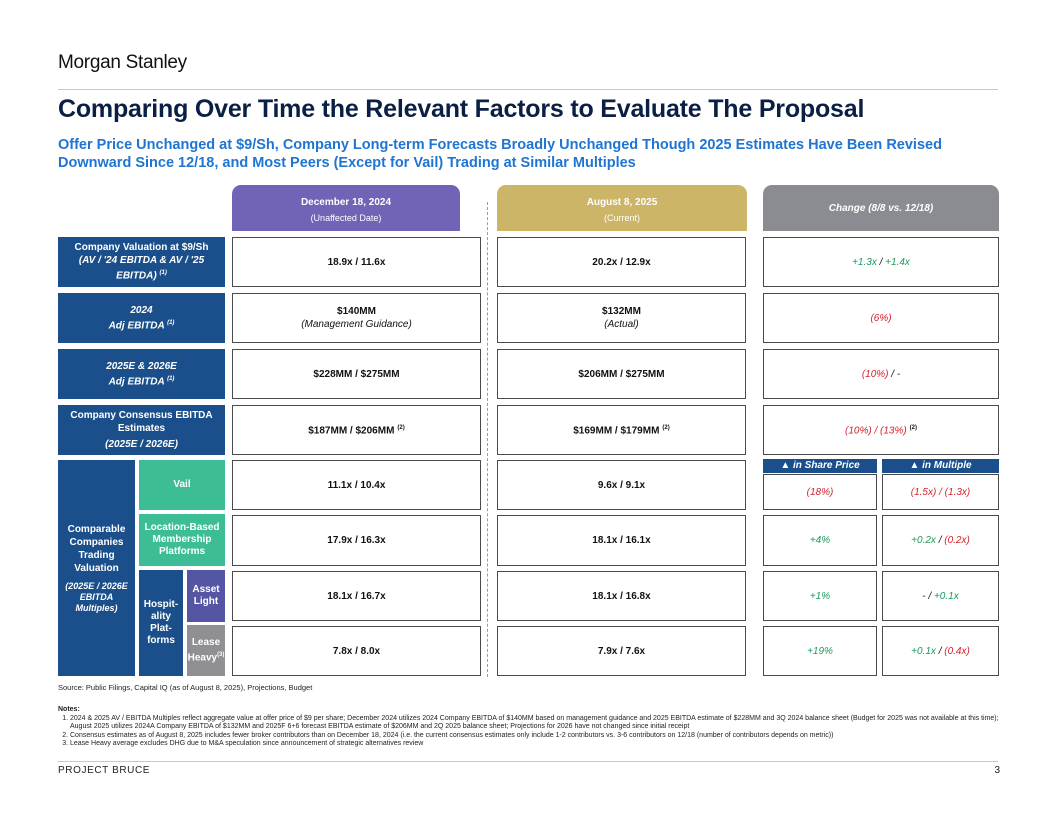  What do you see at coordinates (528, 761) in the screenshot?
I see `bottom-divider` at bounding box center [528, 761].